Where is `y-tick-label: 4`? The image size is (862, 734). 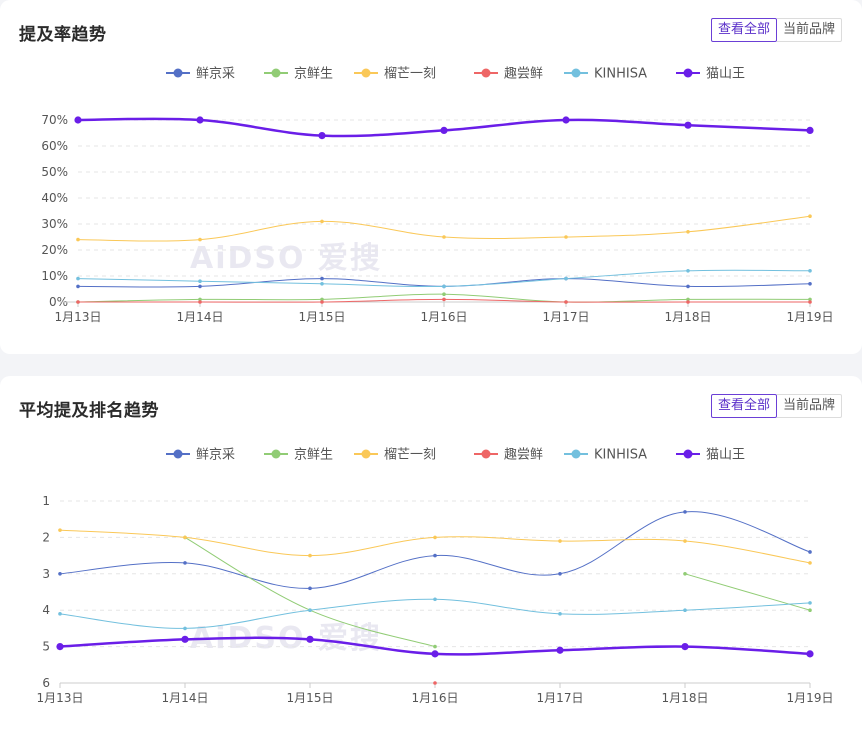 y-tick-label: 4 is located at coordinates (46, 610).